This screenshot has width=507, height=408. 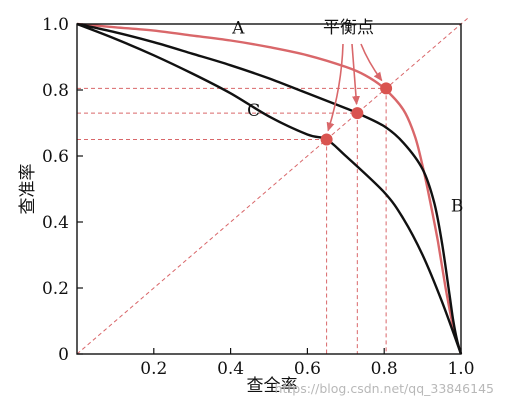 I want to click on y-tick-label: 0.4, so click(x=55, y=223).